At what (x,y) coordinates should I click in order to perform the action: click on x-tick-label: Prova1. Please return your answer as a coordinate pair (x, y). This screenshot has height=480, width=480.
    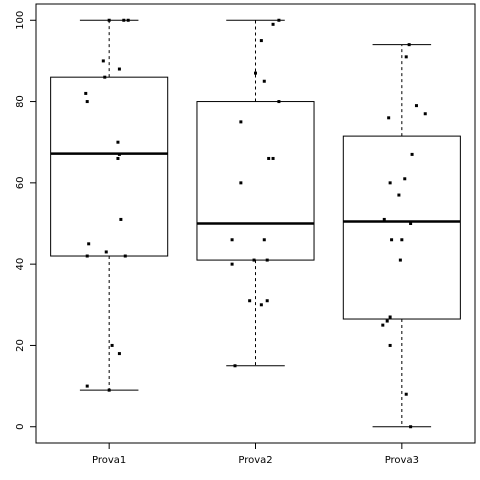
    Looking at the image, I should click on (109, 460).